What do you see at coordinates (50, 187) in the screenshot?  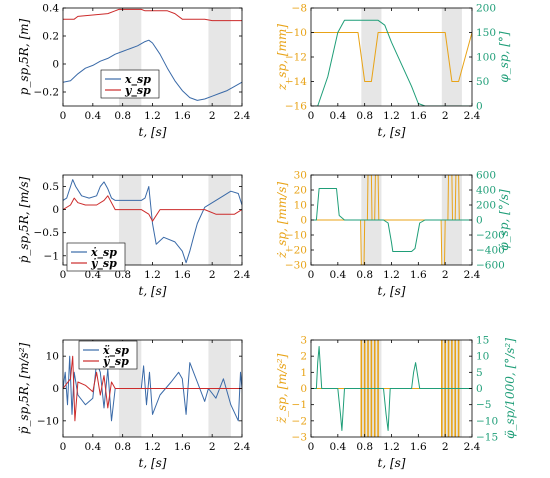 I see `y-tick-label: 0.5` at bounding box center [50, 187].